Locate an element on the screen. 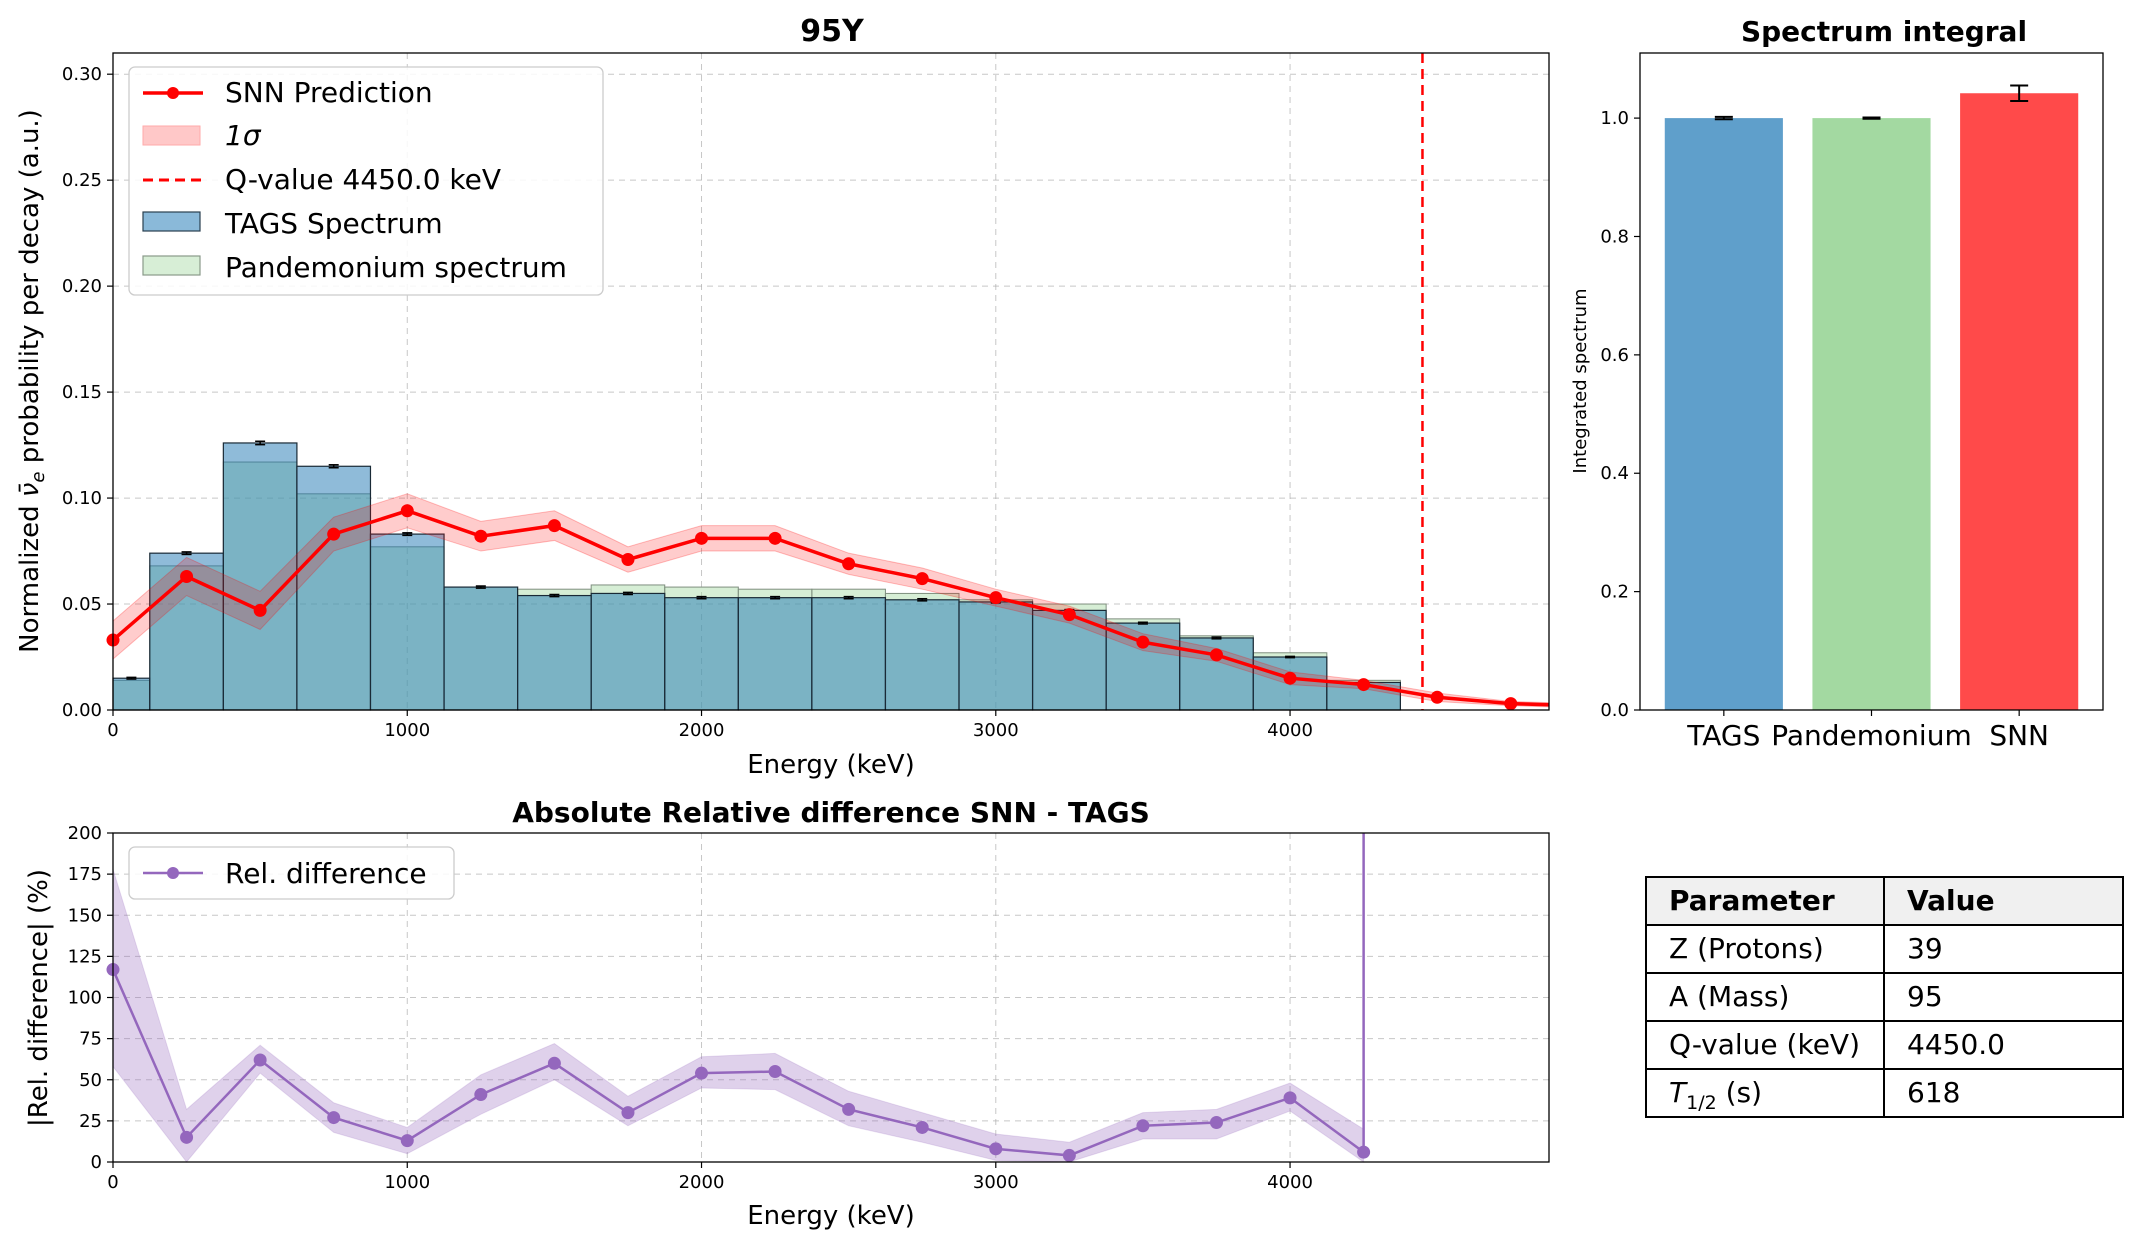 The image size is (2137, 1246). reldiff-x-tick-label: 2000 is located at coordinates (702, 1182).